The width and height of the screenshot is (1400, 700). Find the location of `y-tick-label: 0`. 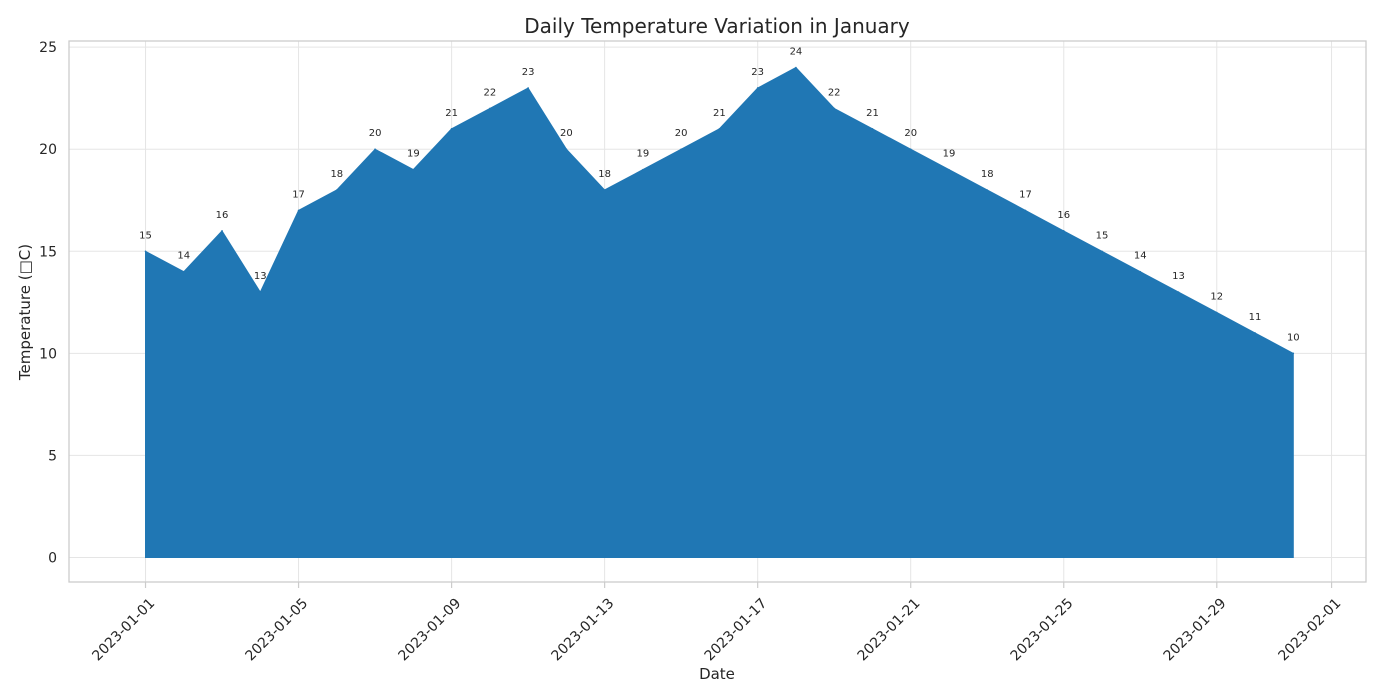

y-tick-label: 0 is located at coordinates (52, 559).